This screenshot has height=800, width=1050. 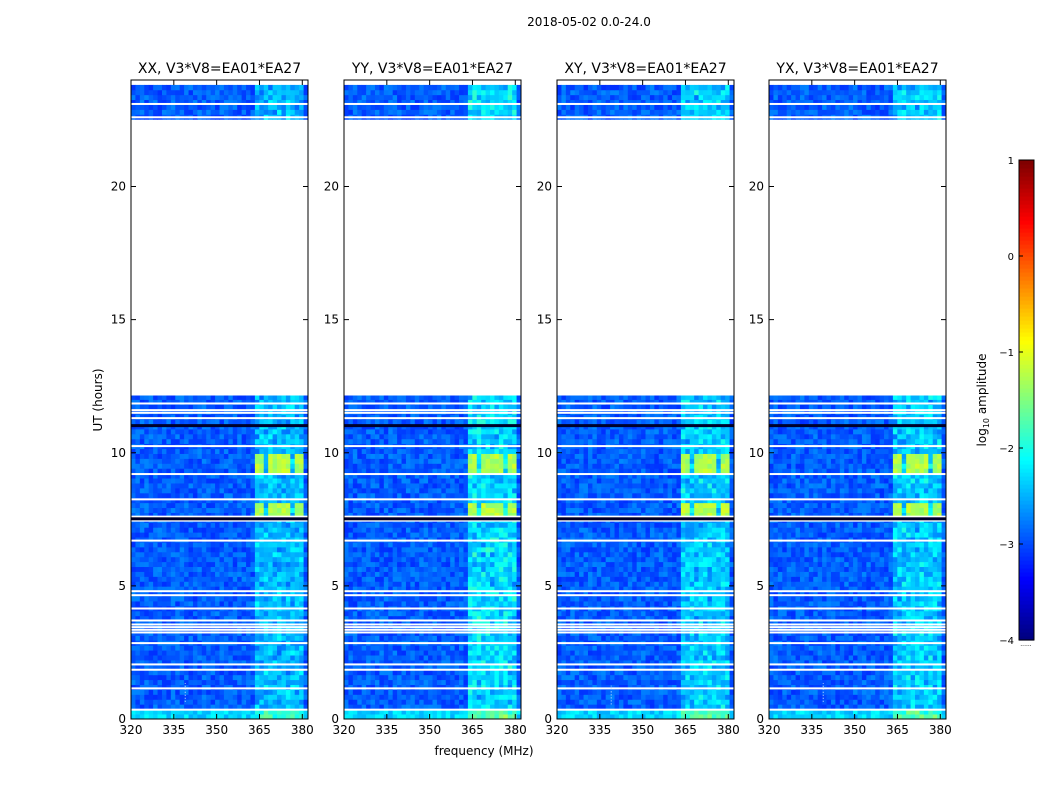 I want to click on y-tick-label: 0, so click(x=122, y=719).